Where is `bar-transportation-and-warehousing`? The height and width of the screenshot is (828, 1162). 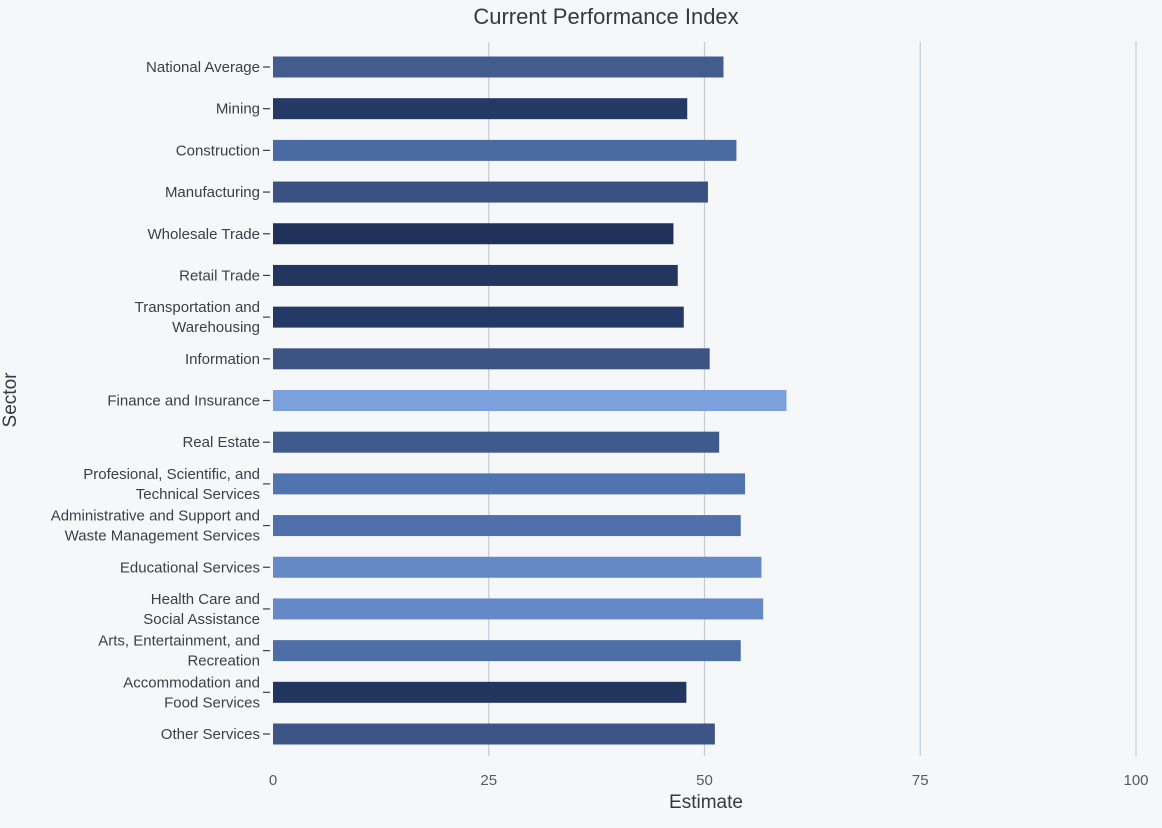
bar-transportation-and-warehousing is located at coordinates (478, 317).